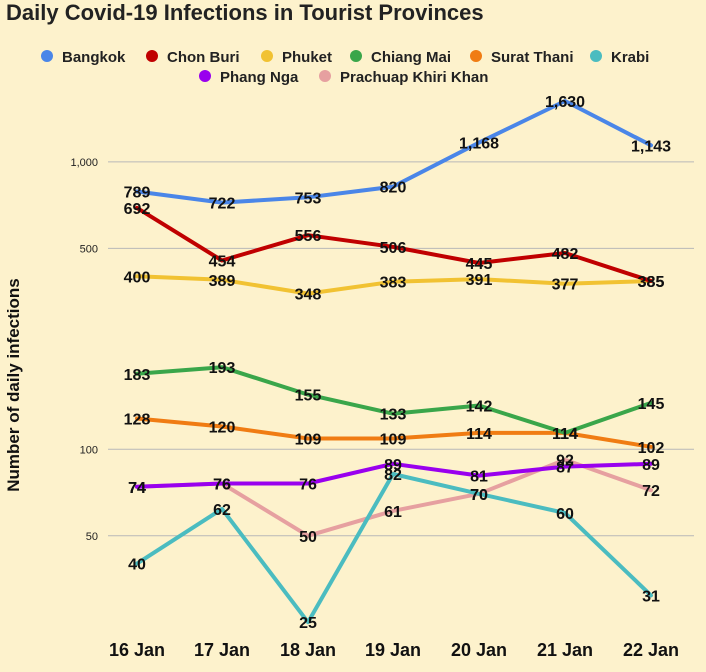 This screenshot has width=706, height=672. I want to click on y-tick-label: 1,000, so click(84, 163).